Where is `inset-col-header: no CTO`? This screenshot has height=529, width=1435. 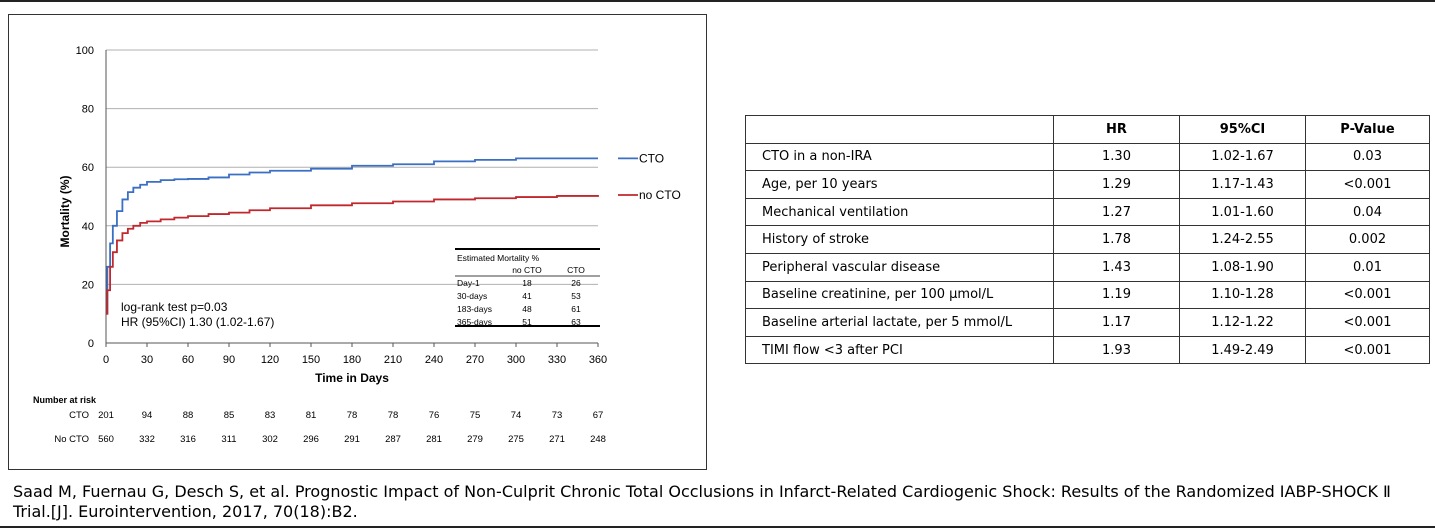 inset-col-header: no CTO is located at coordinates (527, 270).